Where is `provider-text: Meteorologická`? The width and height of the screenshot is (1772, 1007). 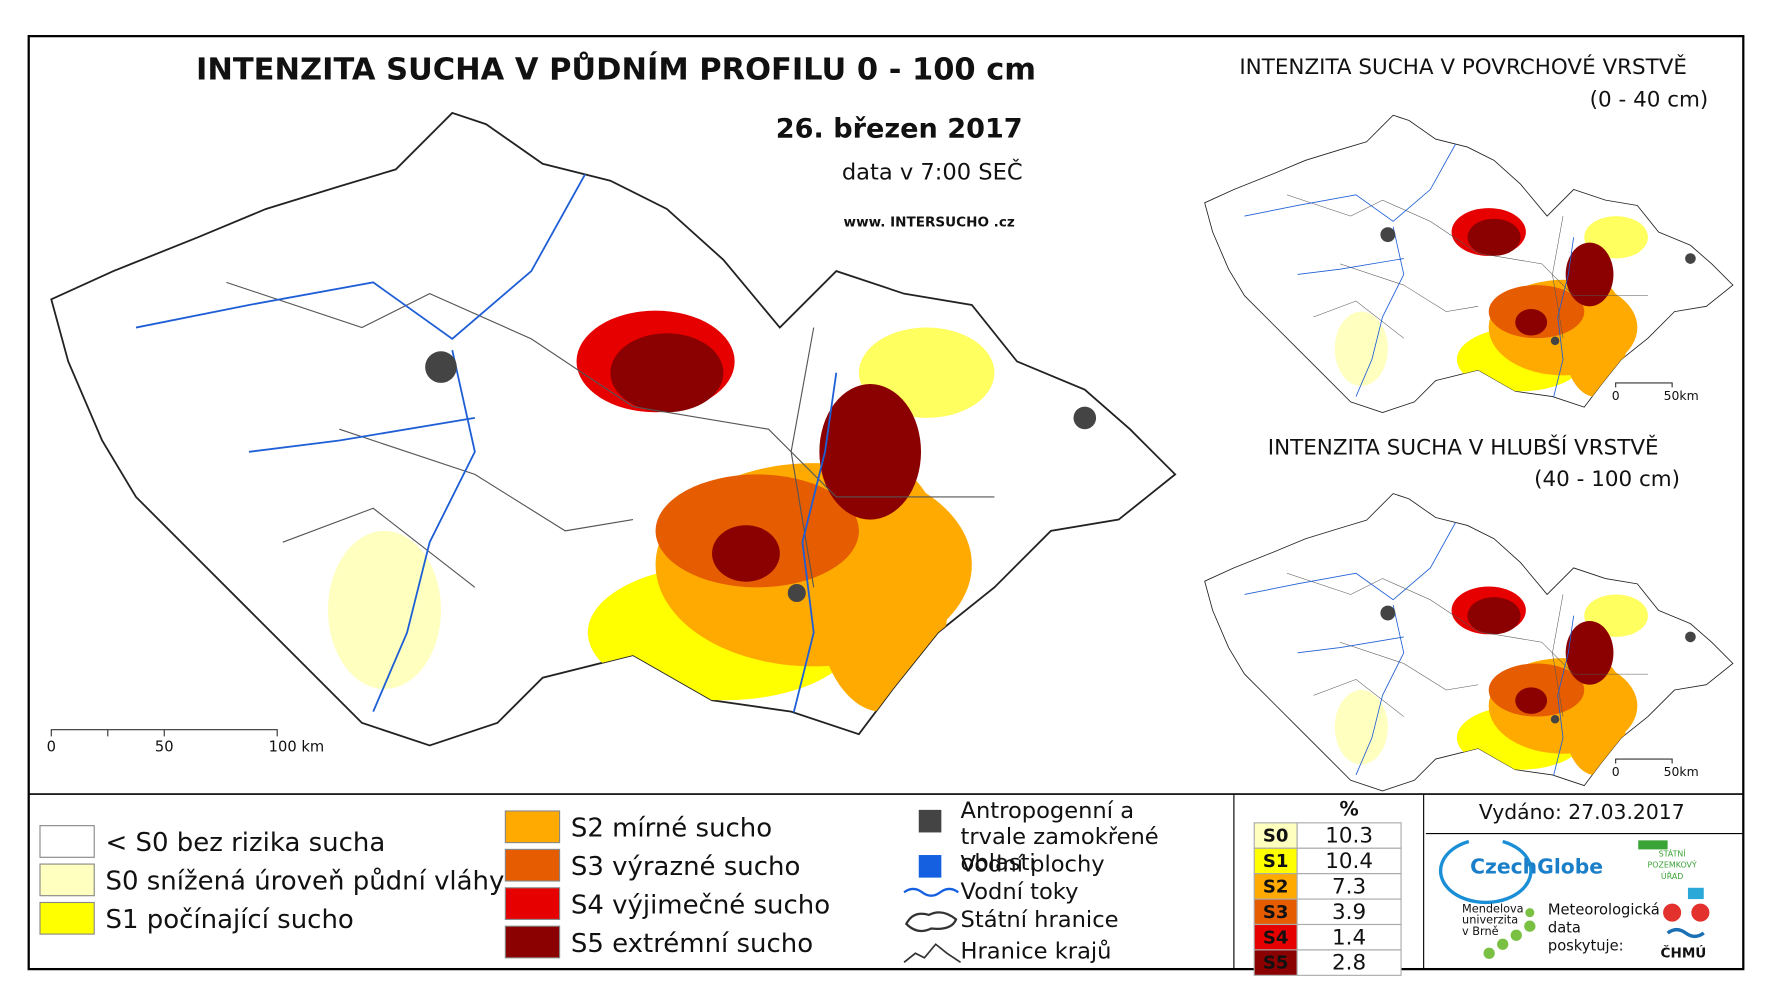 provider-text: Meteorologická is located at coordinates (1604, 909).